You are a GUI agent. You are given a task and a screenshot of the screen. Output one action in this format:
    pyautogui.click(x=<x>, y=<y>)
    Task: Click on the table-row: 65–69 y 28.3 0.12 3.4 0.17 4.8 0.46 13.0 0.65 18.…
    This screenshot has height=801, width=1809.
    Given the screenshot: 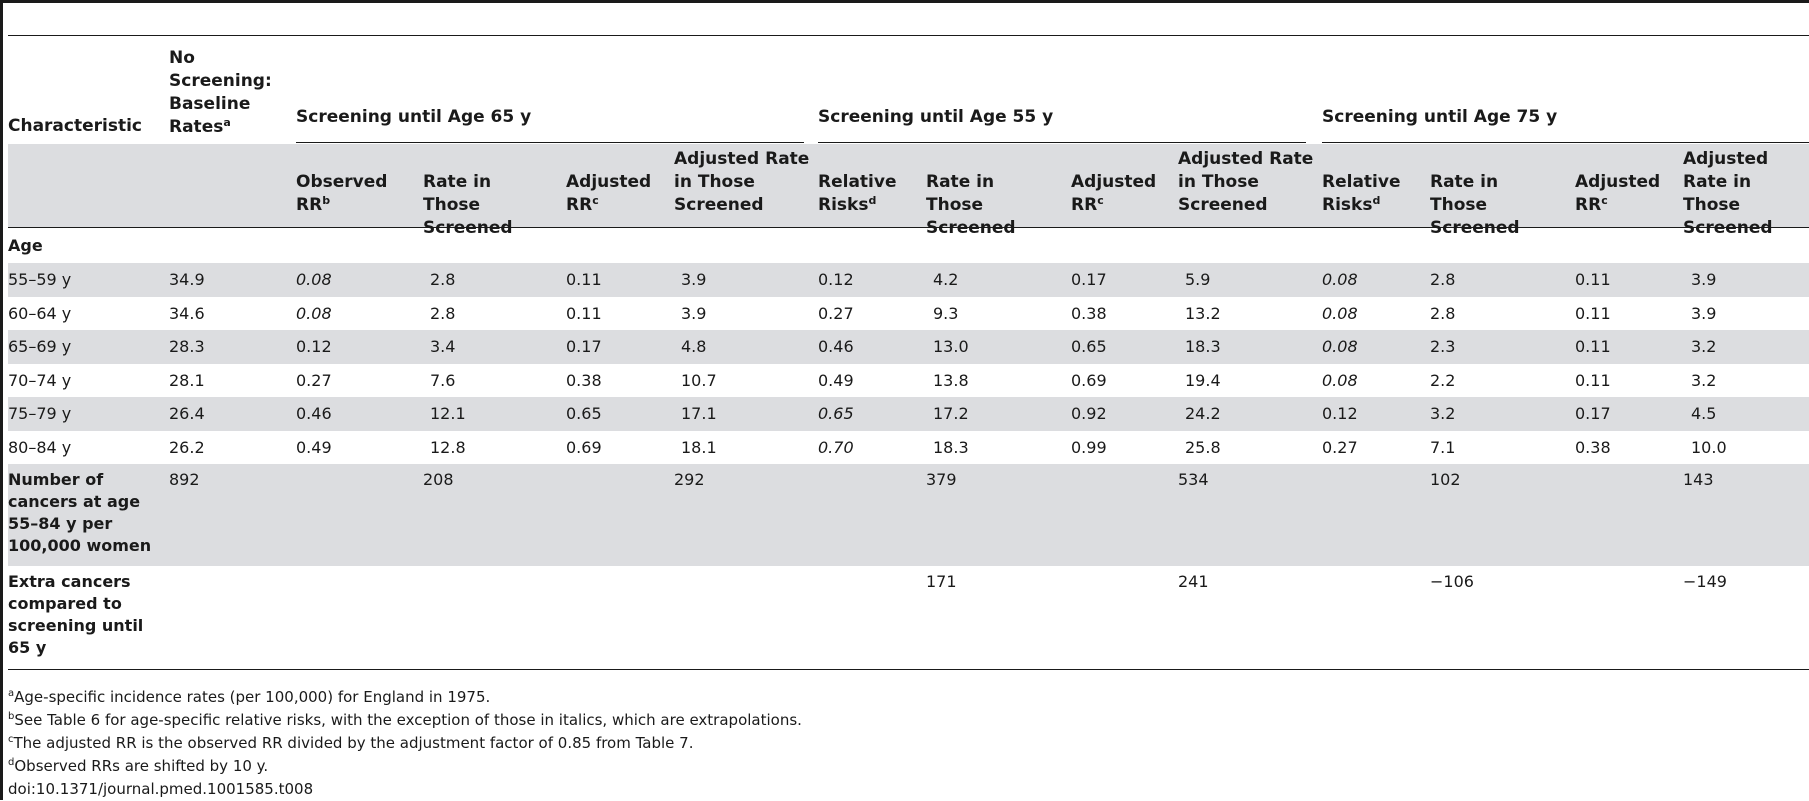 What is the action you would take?
    pyautogui.click(x=908, y=347)
    